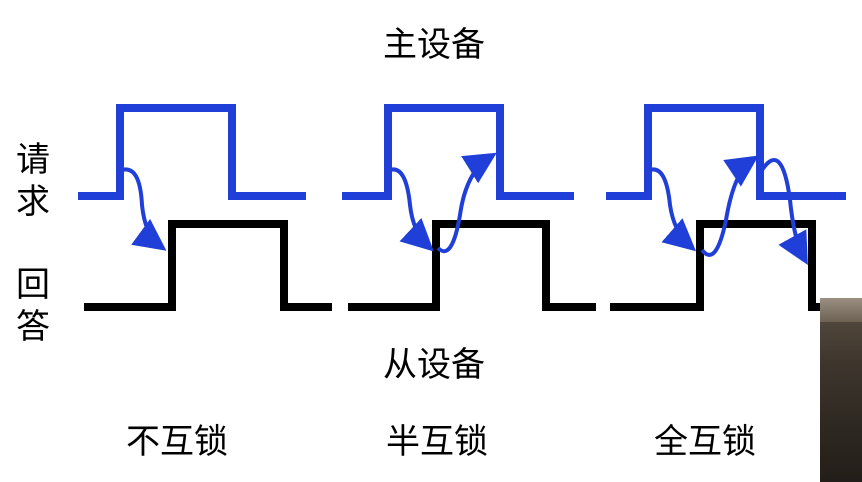 This screenshot has height=482, width=862. I want to click on request-char-2: 求, so click(33, 202).